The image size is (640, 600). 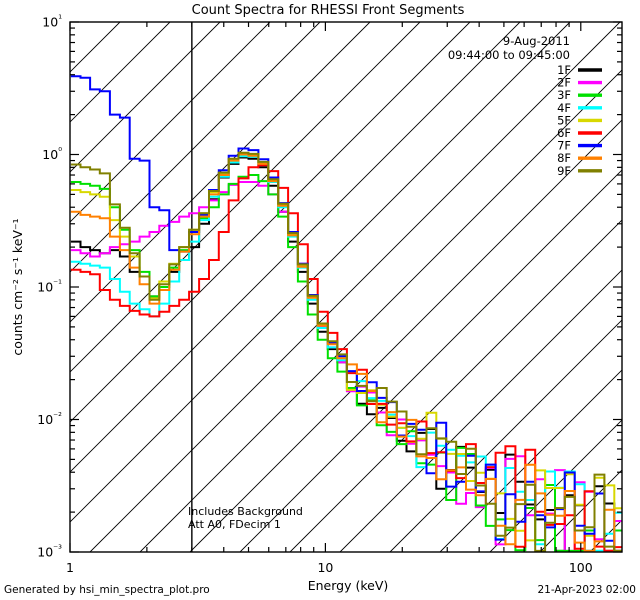 What do you see at coordinates (348, 585) in the screenshot?
I see `x-axis-label: Energy (keV)` at bounding box center [348, 585].